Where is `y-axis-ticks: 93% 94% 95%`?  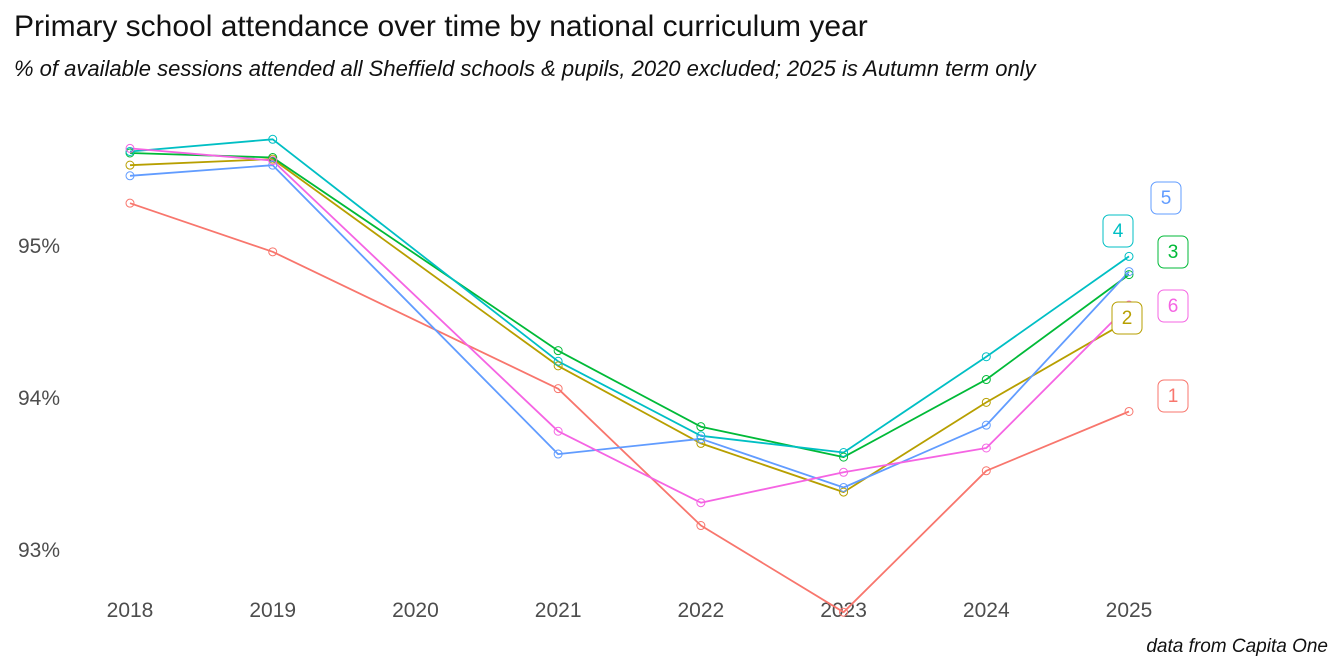 y-axis-ticks: 93% 94% 95% is located at coordinates (39, 398).